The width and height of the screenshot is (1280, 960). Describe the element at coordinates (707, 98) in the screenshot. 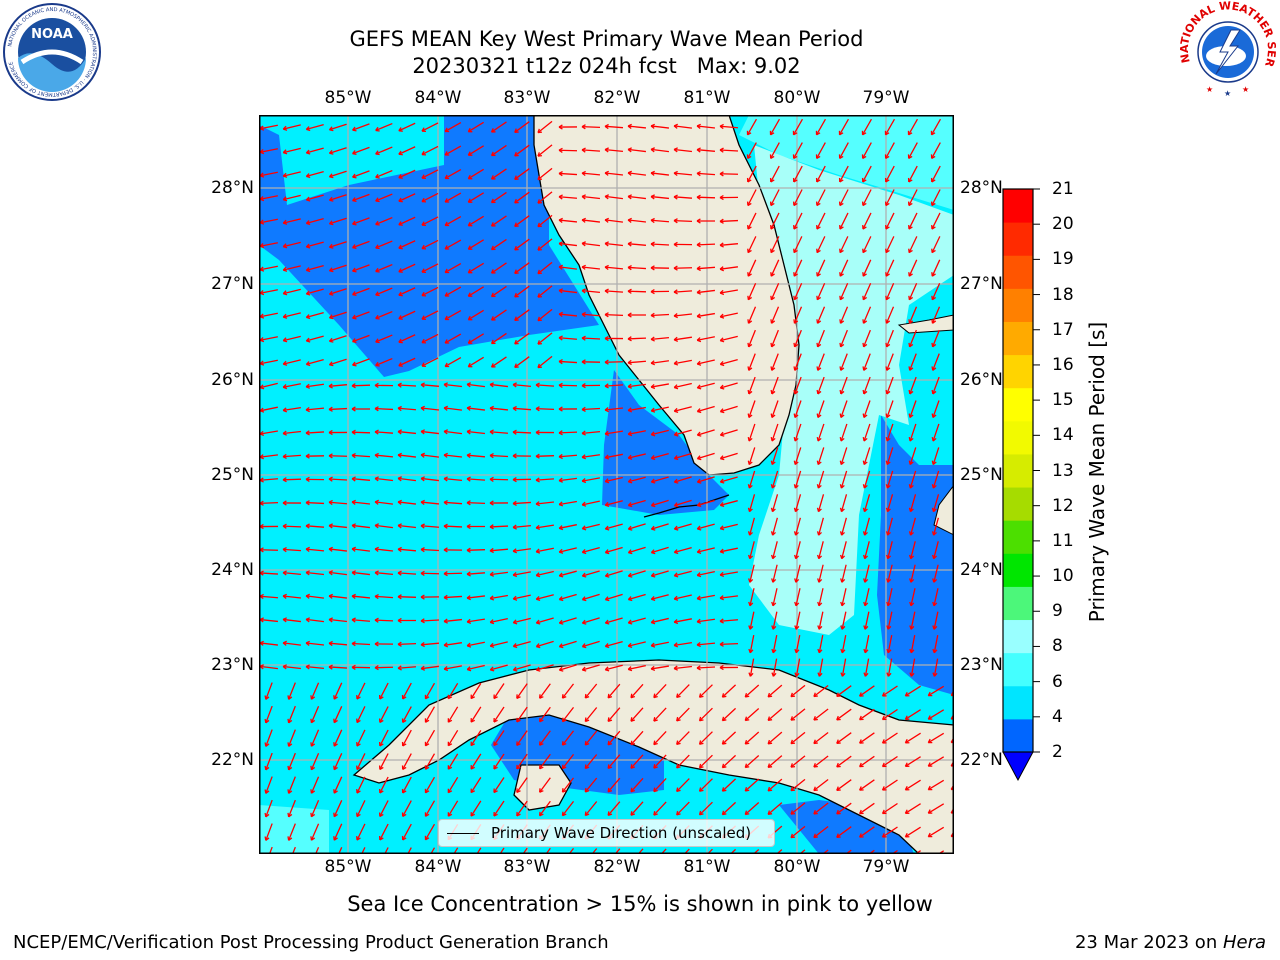

I see `lon-tick-top: 81°W` at that location.